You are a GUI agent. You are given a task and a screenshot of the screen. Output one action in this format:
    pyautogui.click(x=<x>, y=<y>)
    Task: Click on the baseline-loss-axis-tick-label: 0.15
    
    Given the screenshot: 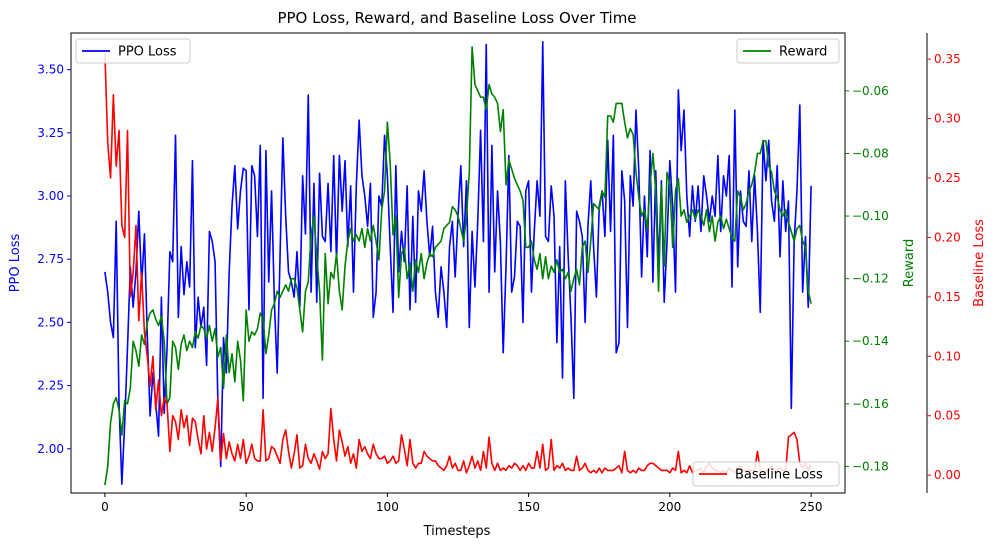 What is the action you would take?
    pyautogui.click(x=947, y=297)
    